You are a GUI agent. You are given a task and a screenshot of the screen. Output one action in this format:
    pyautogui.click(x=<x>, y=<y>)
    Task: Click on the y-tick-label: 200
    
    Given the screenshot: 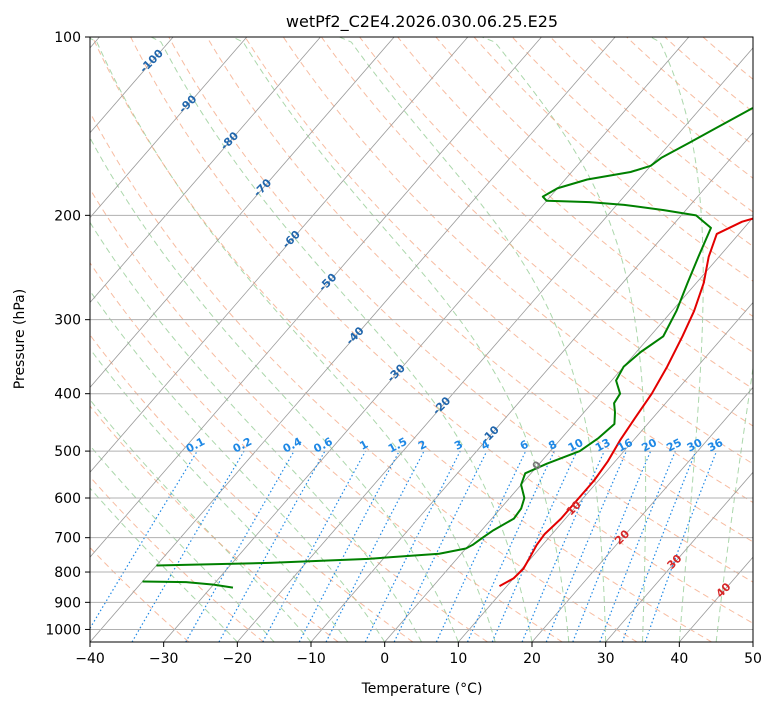 What is the action you would take?
    pyautogui.click(x=67, y=216)
    